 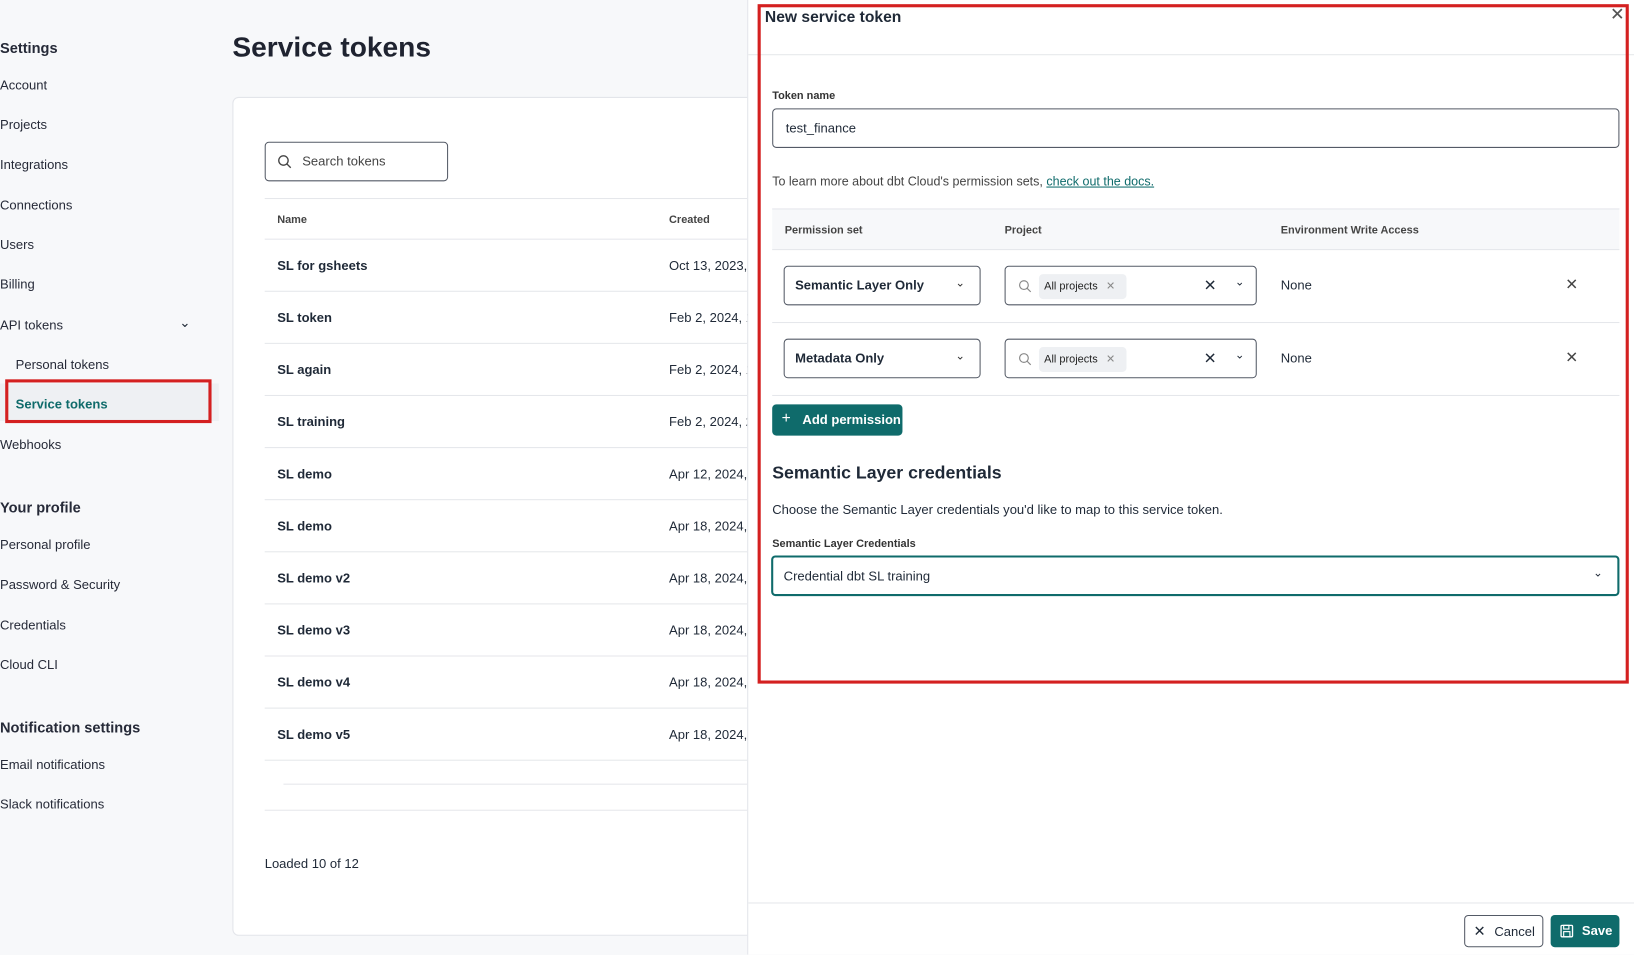 I want to click on sl-credentials-select: Credential dbt SL training ⌄, so click(x=1195, y=576).